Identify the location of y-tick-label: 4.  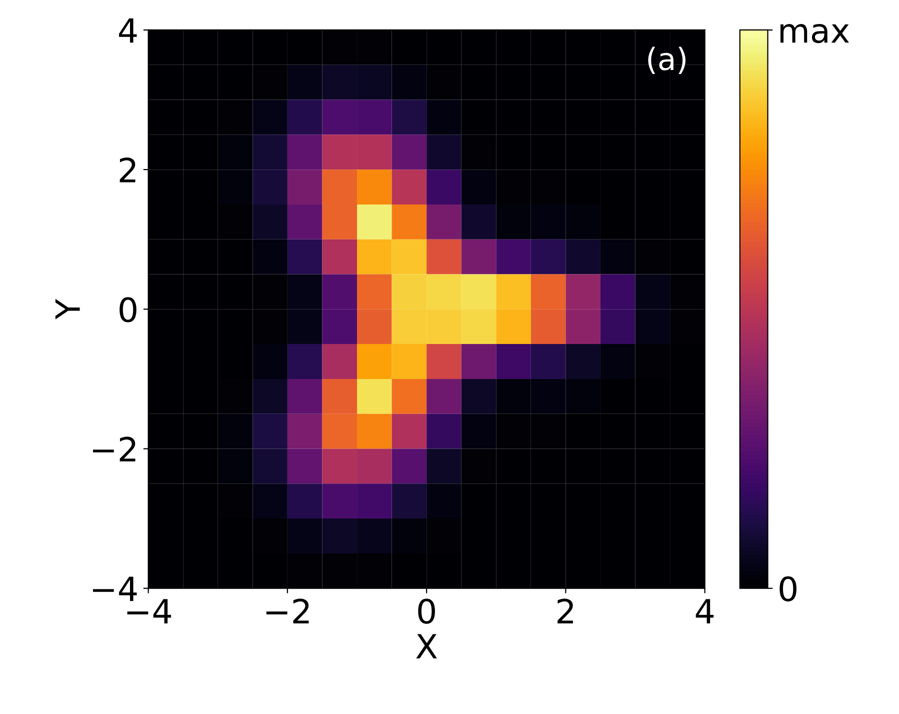
(128, 30).